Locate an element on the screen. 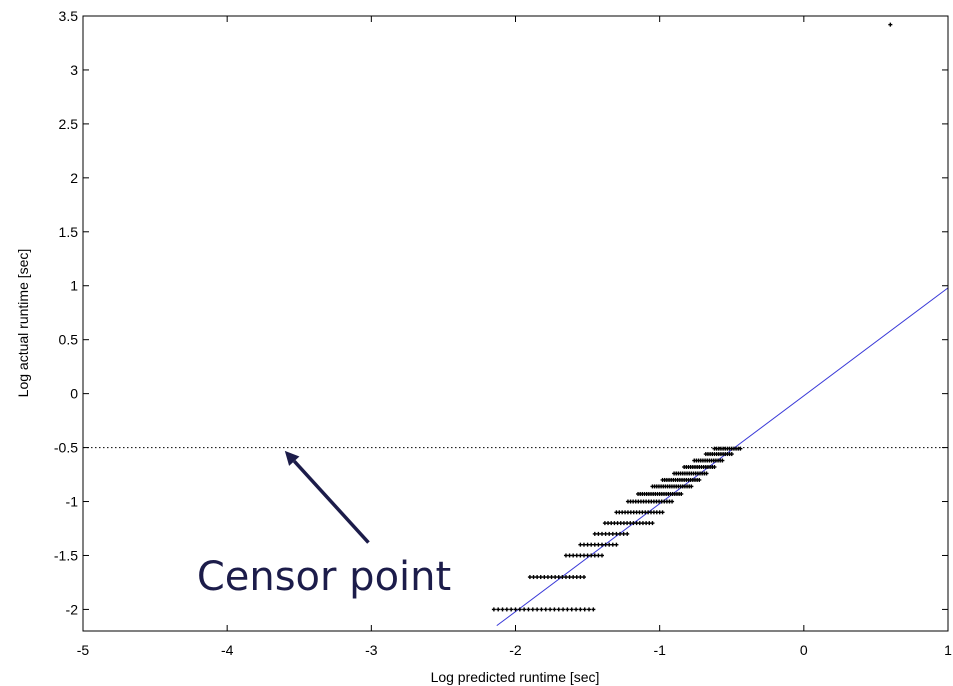 This screenshot has width=953, height=686. y-axis-label: Log actual runtime [sec] is located at coordinates (23, 323).